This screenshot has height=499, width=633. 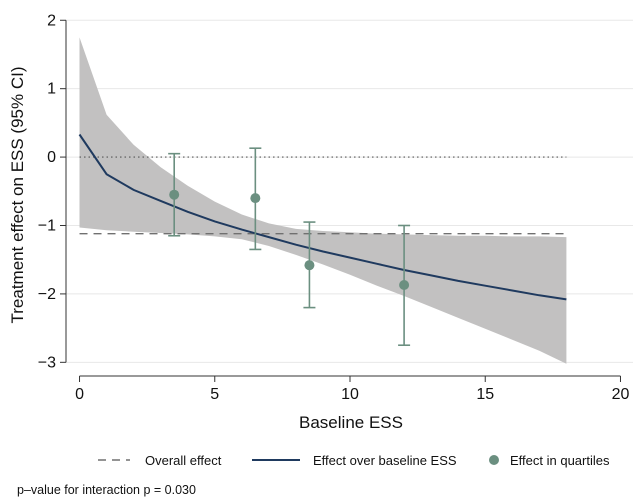 I want to click on quartile-3-point, so click(x=309, y=265).